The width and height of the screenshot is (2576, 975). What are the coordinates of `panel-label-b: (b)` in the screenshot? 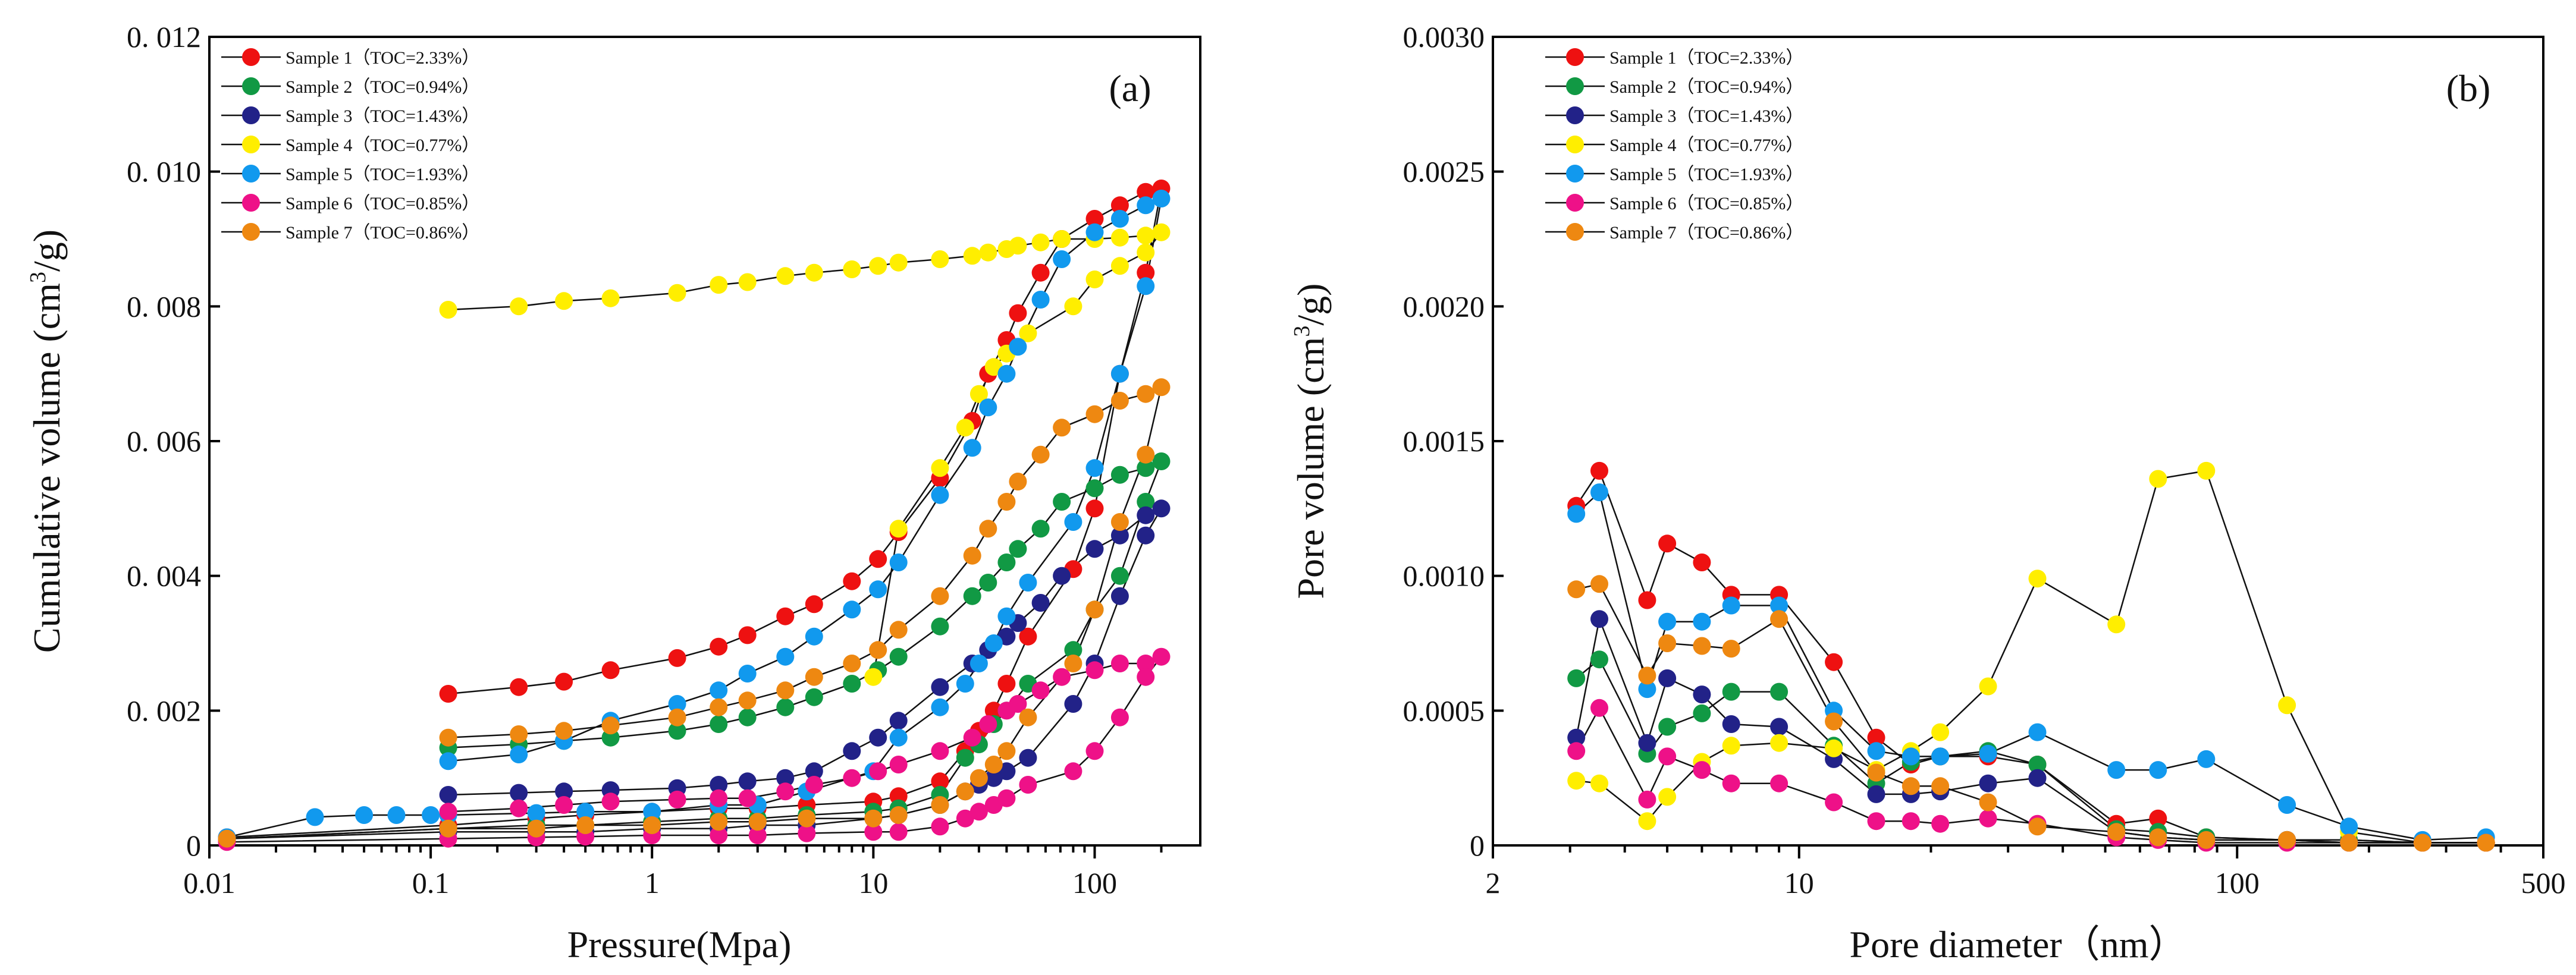 It's located at (2468, 88).